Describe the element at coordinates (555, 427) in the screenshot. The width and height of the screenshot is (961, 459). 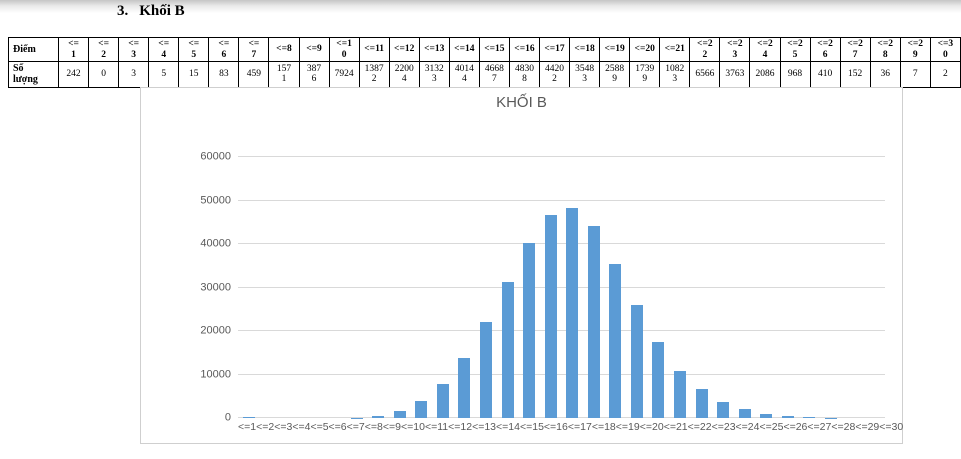
I see `x-axis-tick-label: <=16` at that location.